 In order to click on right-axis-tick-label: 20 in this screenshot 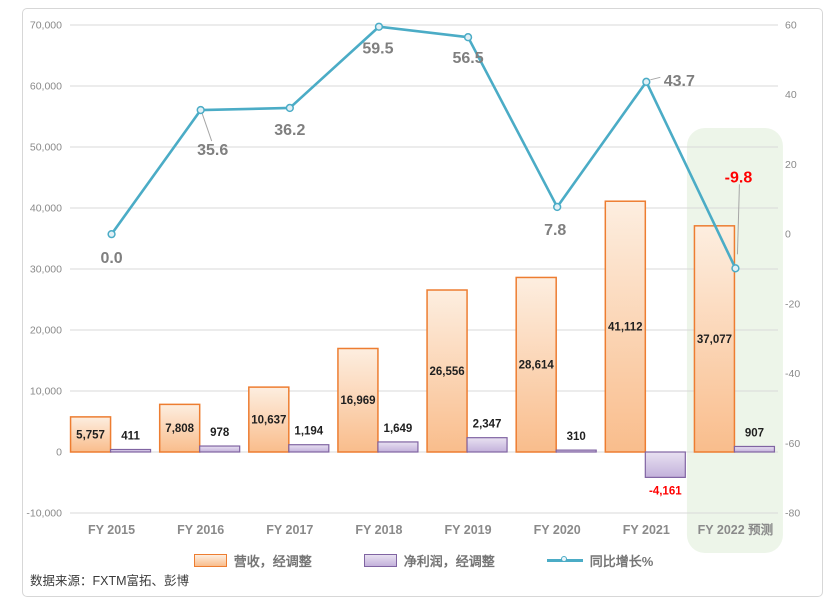, I will do `click(791, 165)`.